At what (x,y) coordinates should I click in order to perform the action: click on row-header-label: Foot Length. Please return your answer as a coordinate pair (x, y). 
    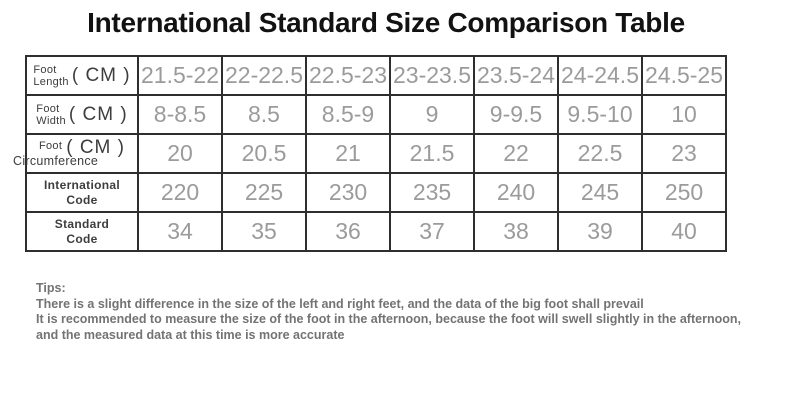
    Looking at the image, I should click on (50, 76).